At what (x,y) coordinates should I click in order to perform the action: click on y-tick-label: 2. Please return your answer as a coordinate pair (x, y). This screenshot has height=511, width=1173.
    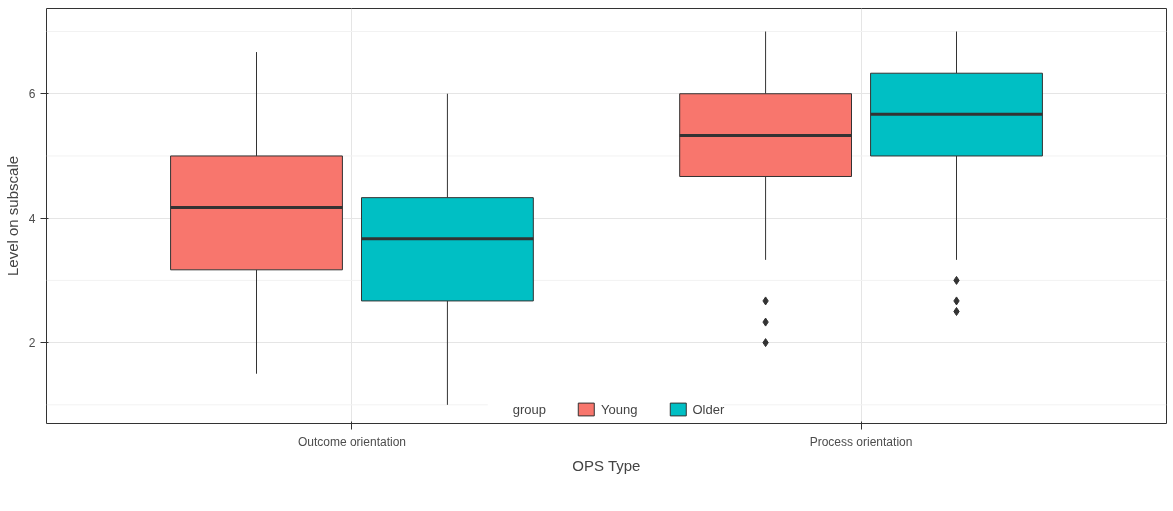
    Looking at the image, I should click on (32, 343).